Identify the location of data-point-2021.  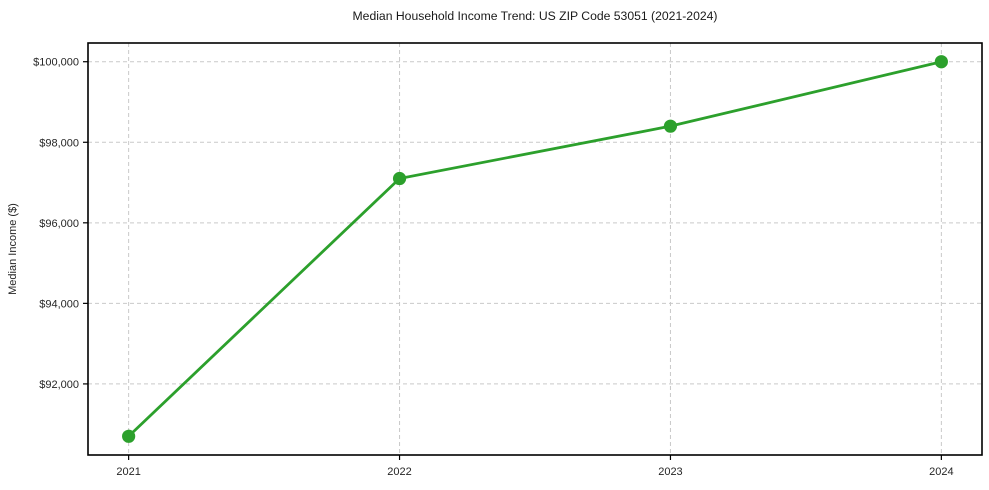
(129, 436).